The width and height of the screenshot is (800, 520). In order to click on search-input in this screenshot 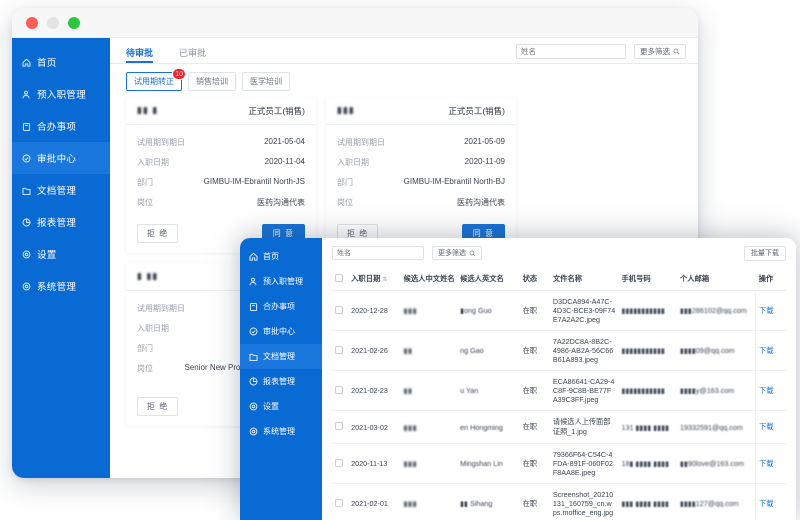, I will do `click(571, 51)`.